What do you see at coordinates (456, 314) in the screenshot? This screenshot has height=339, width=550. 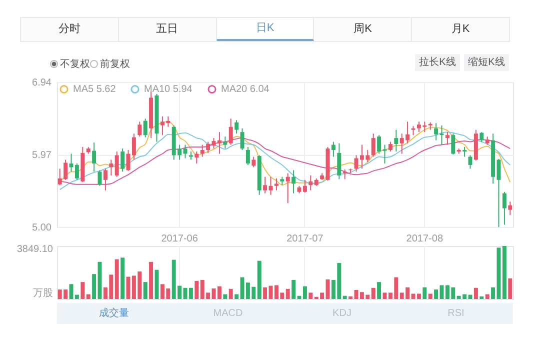 I see `text: RSI` at bounding box center [456, 314].